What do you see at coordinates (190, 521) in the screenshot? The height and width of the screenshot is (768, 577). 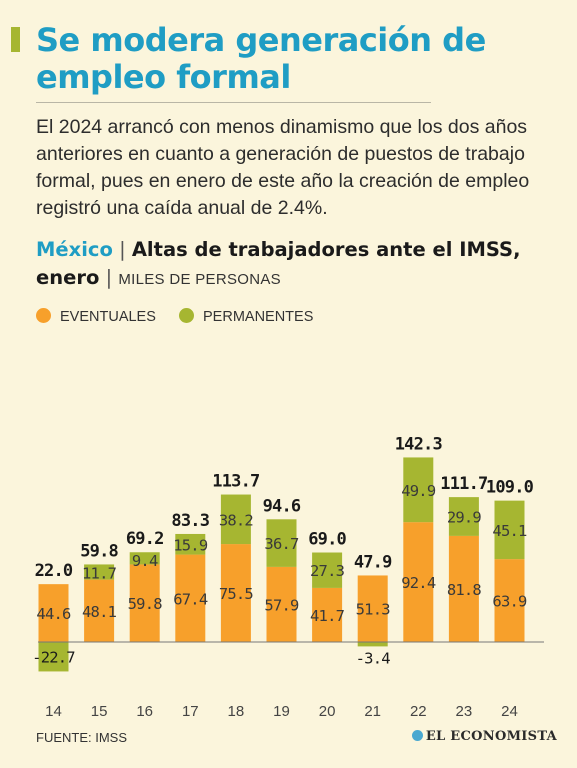 I see `label-total-17: 83.3` at bounding box center [190, 521].